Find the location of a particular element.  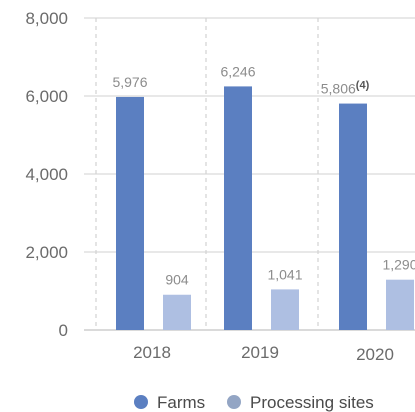

data-label: 1,041 is located at coordinates (284, 274).